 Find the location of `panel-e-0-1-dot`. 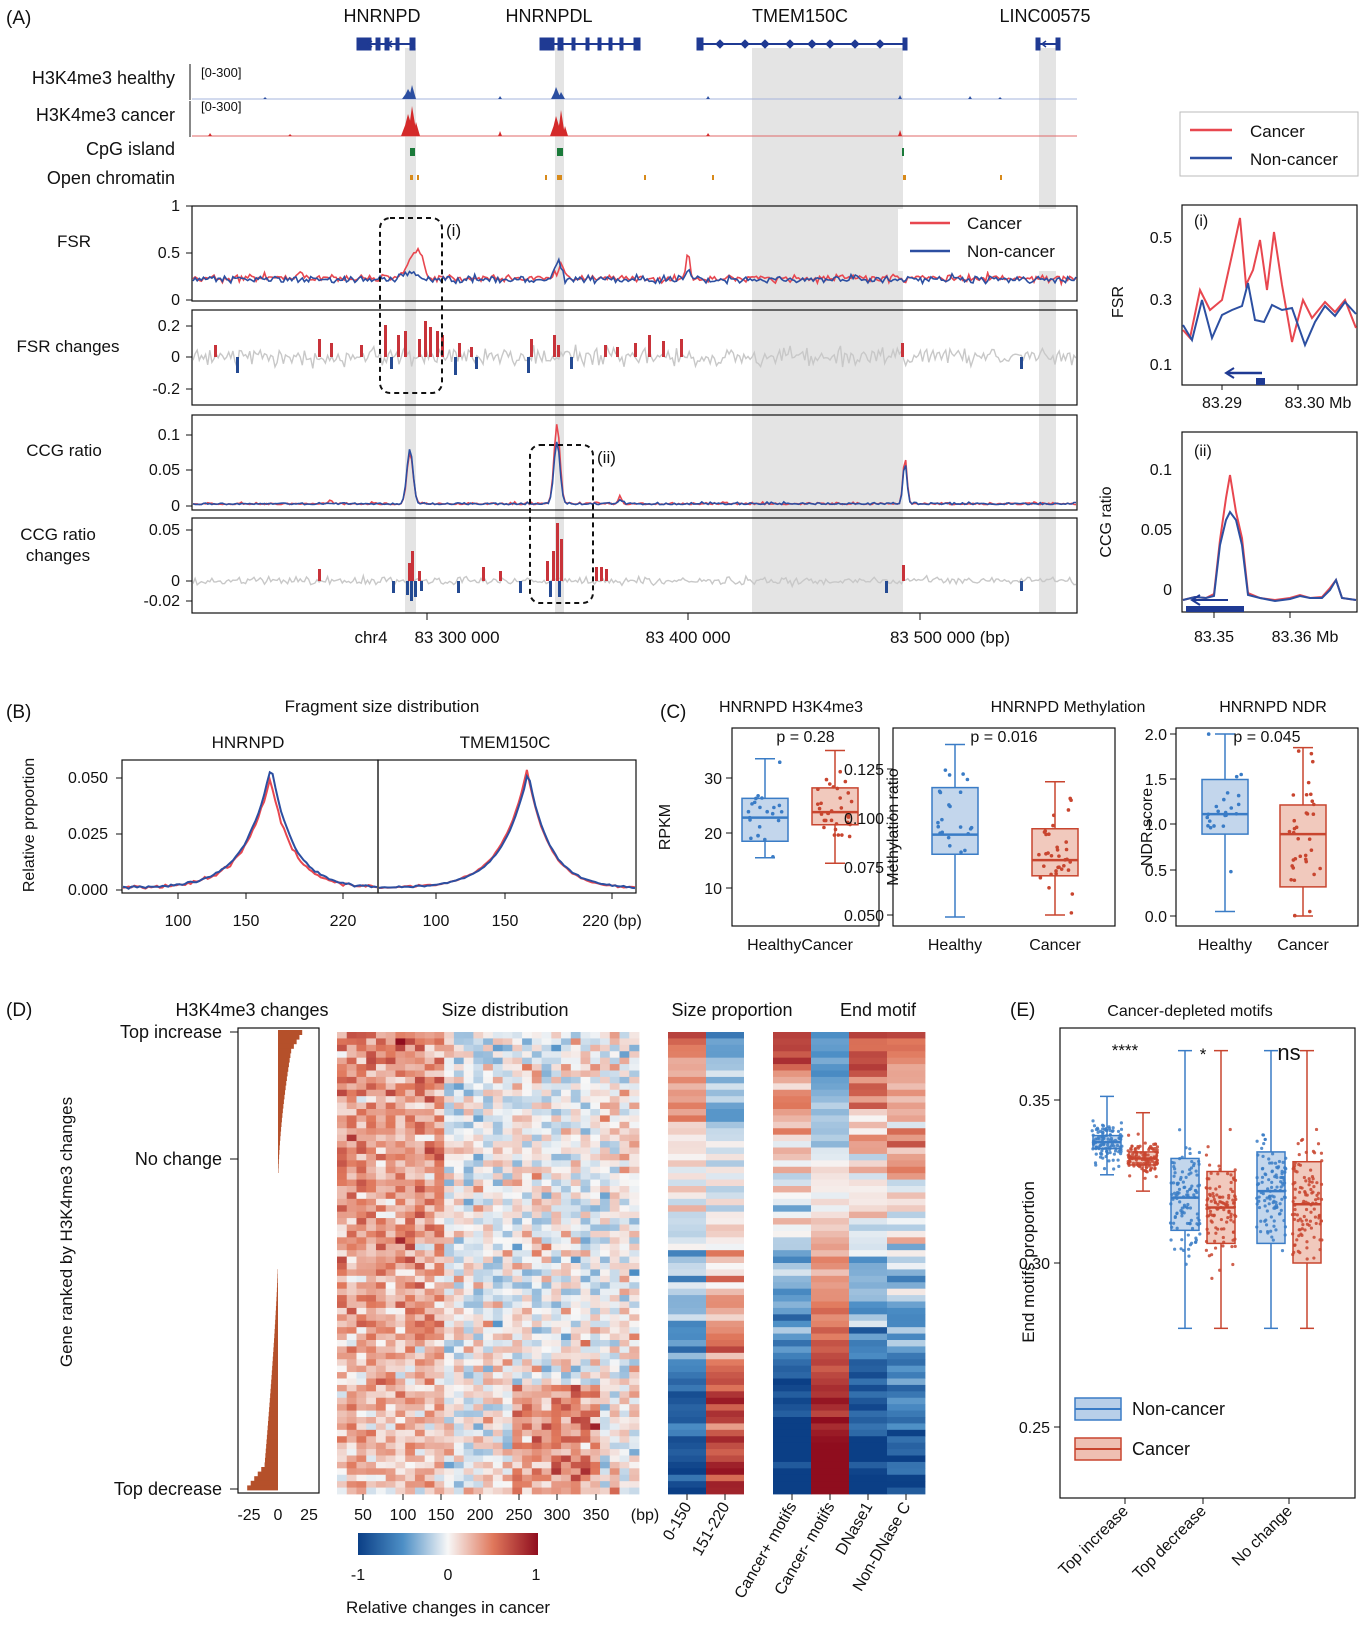

panel-e-0-1-dot is located at coordinates (1145, 1178).